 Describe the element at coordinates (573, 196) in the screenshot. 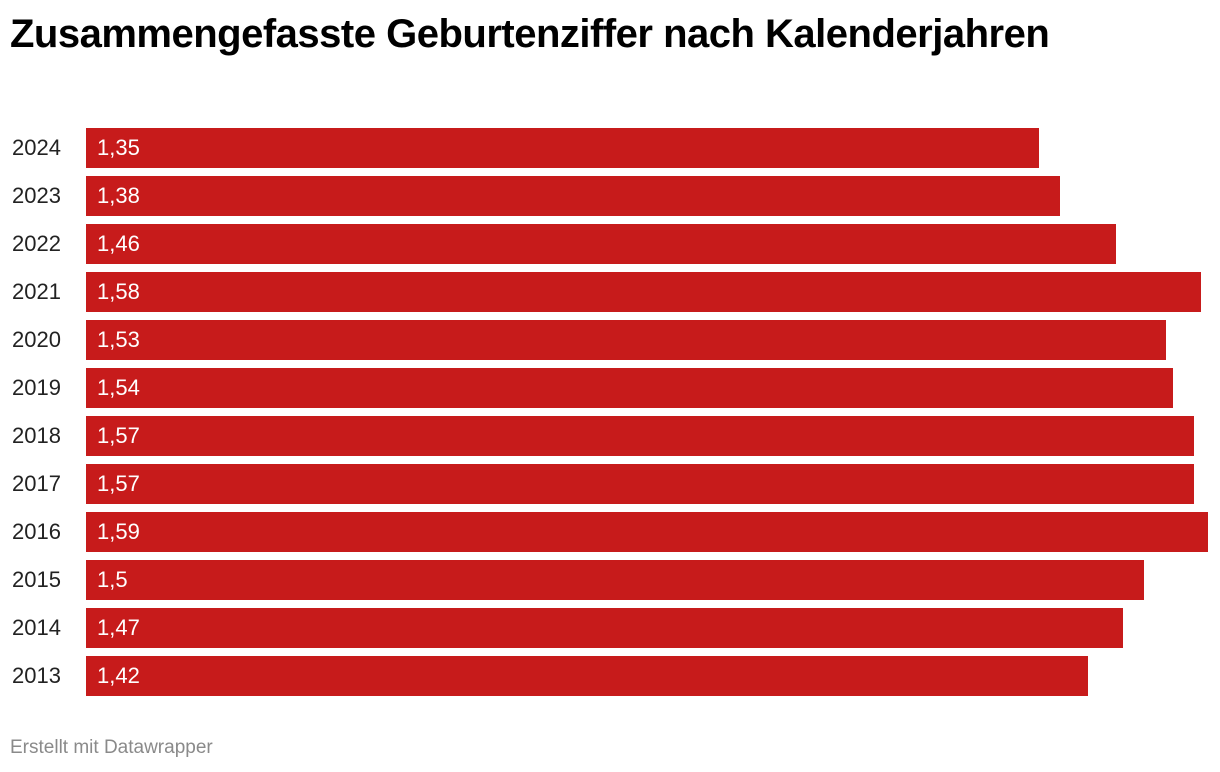

I see `bar-2023` at that location.